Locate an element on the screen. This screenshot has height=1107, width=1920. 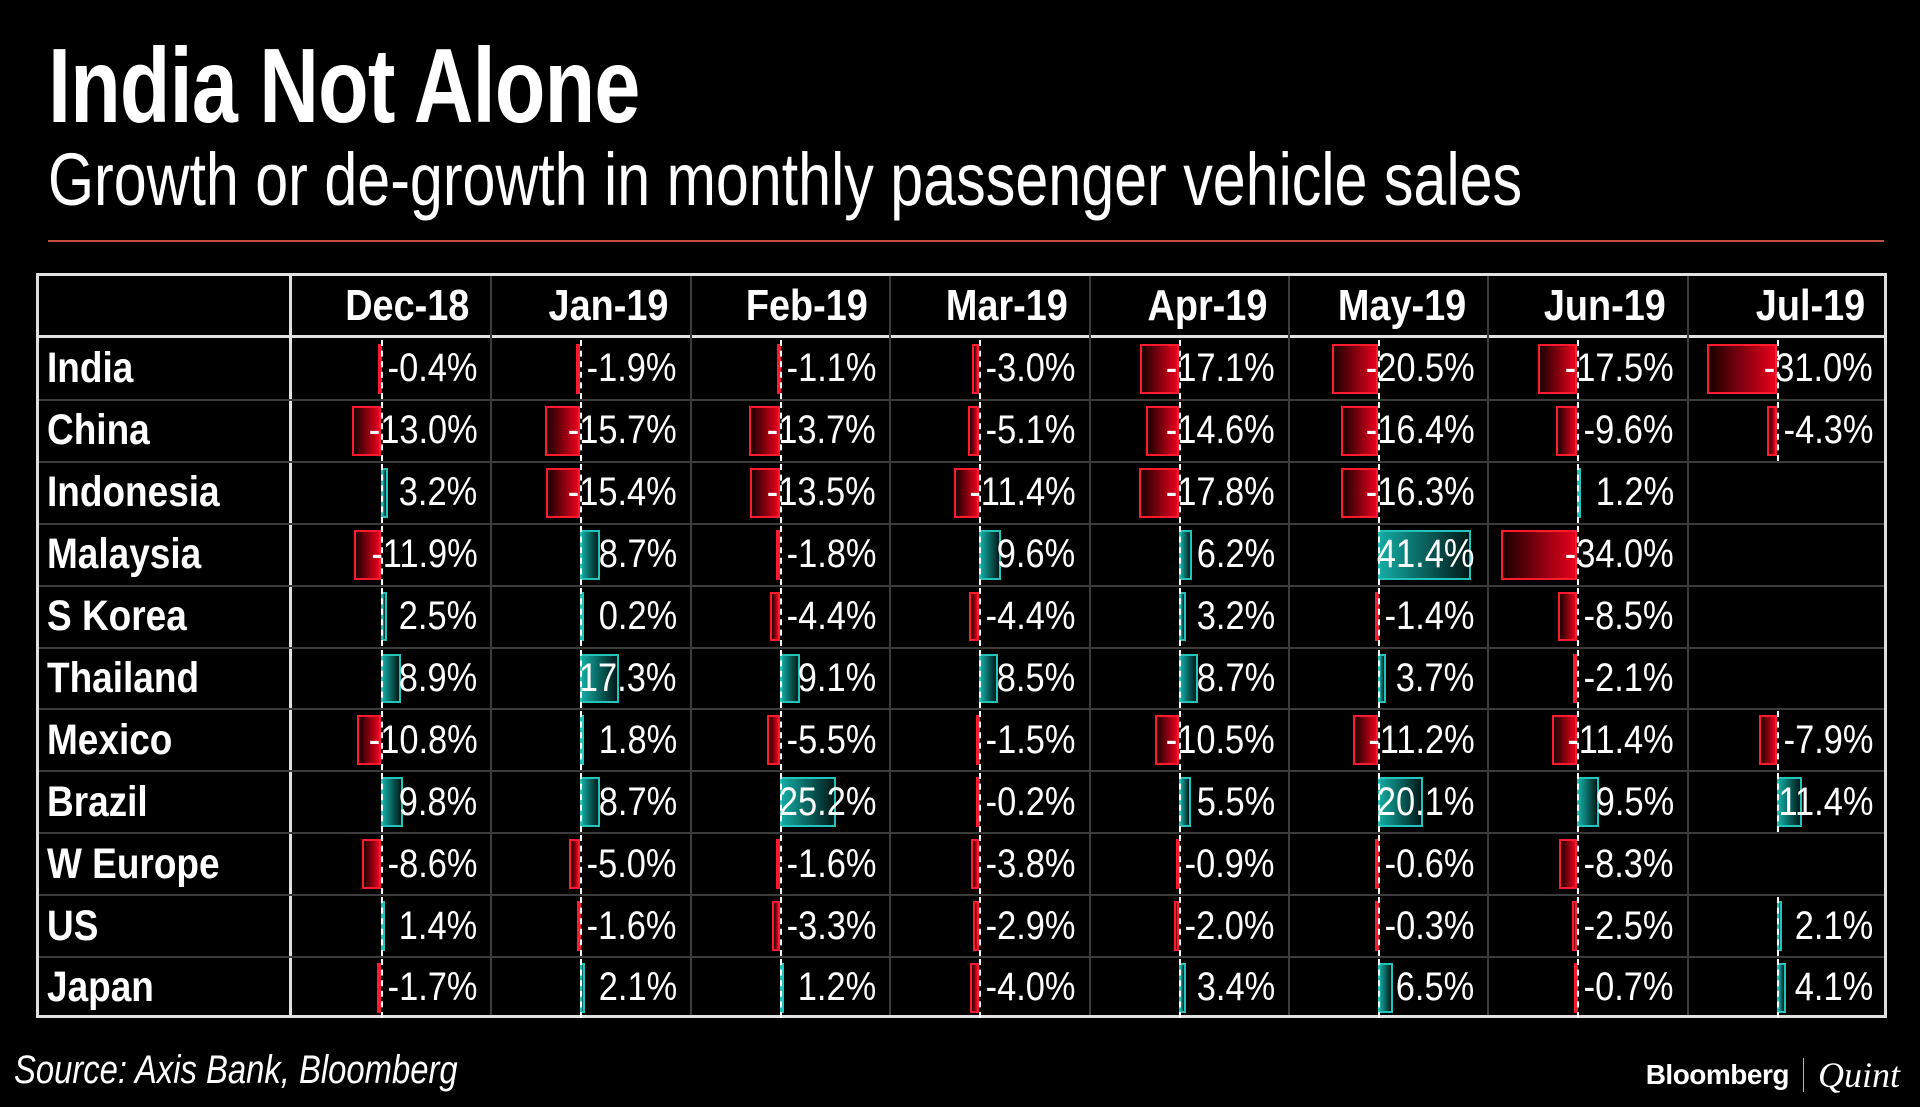
logo-bloomberg: Bloomberg is located at coordinates (1717, 1074).